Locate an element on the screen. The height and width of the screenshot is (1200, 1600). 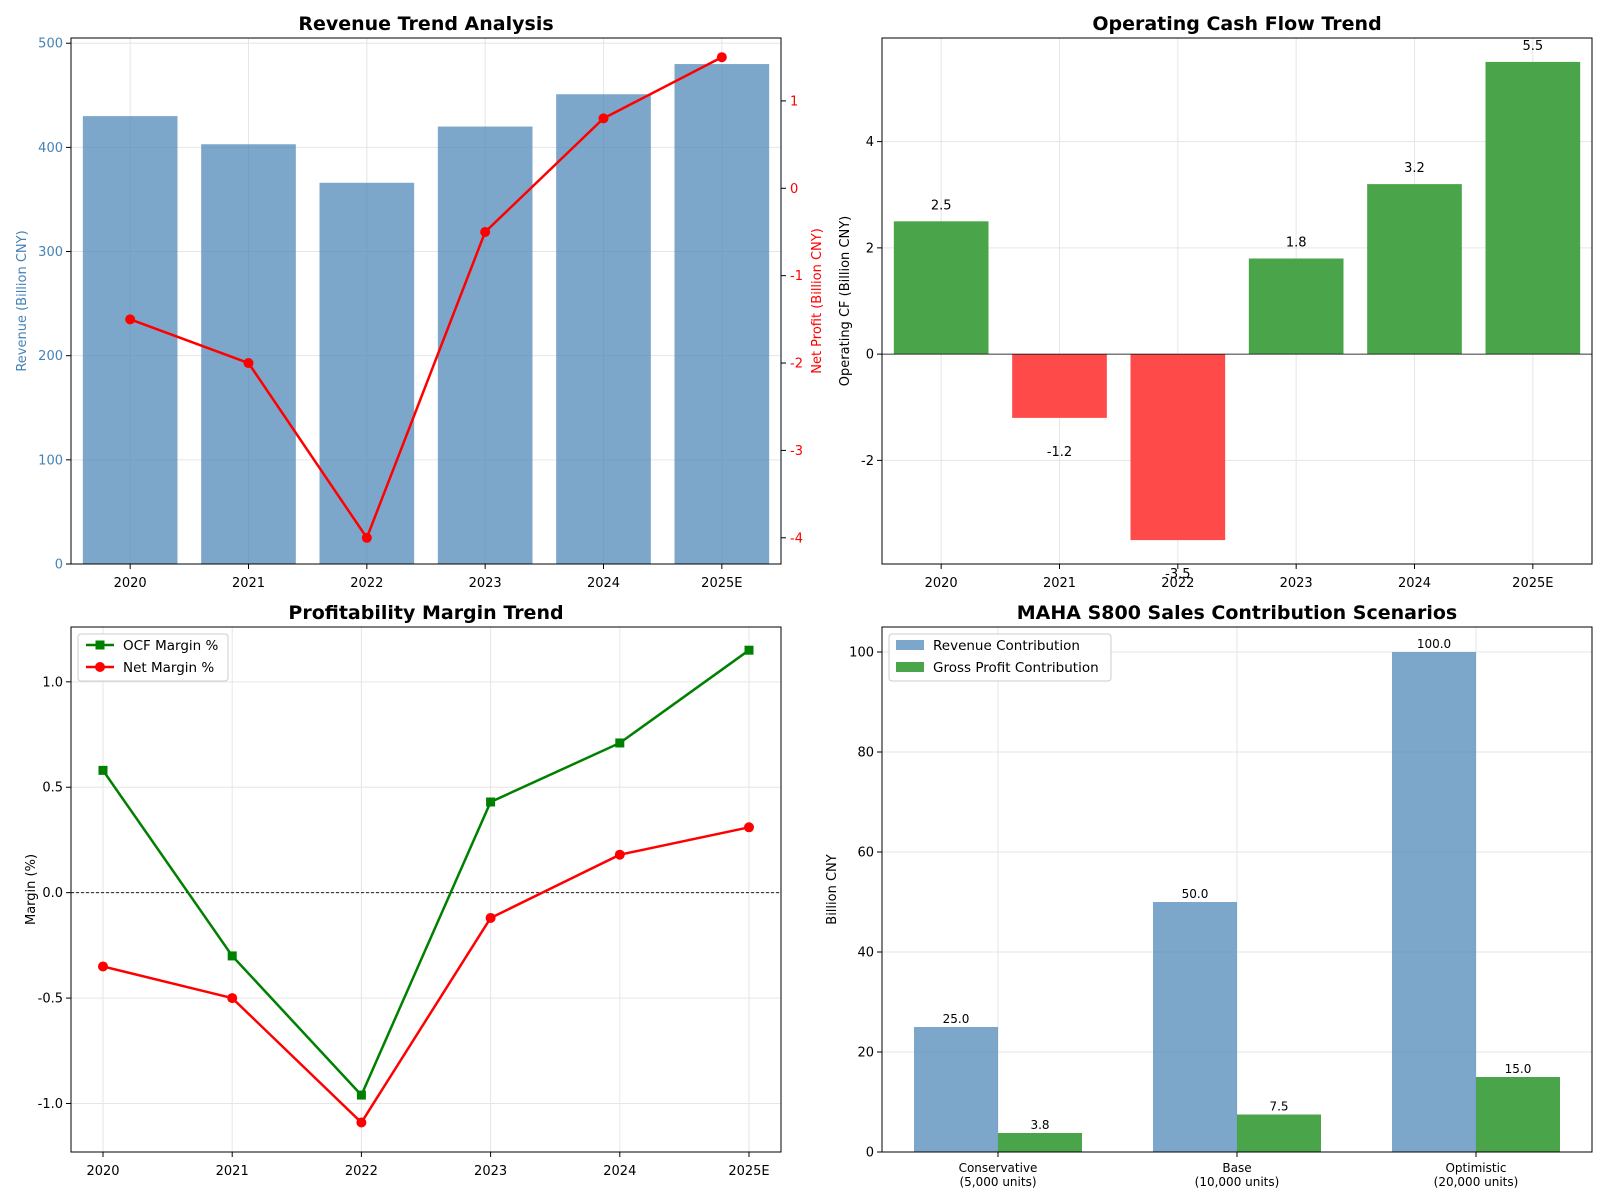
legend-label: Revenue Contribution is located at coordinates (1006, 646).